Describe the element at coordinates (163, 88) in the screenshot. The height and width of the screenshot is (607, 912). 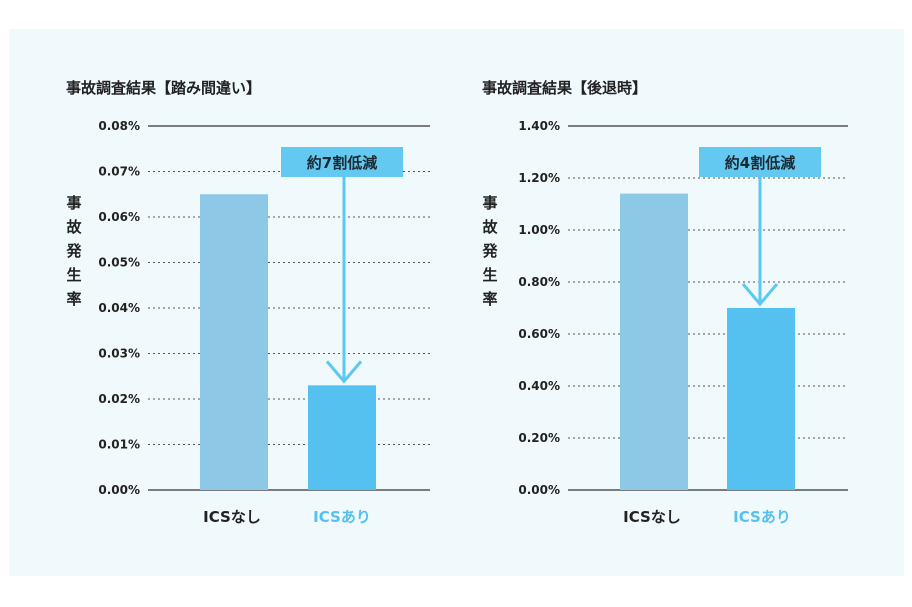
I see `chart-1-title: 事故調査結果【踏み間違い】` at that location.